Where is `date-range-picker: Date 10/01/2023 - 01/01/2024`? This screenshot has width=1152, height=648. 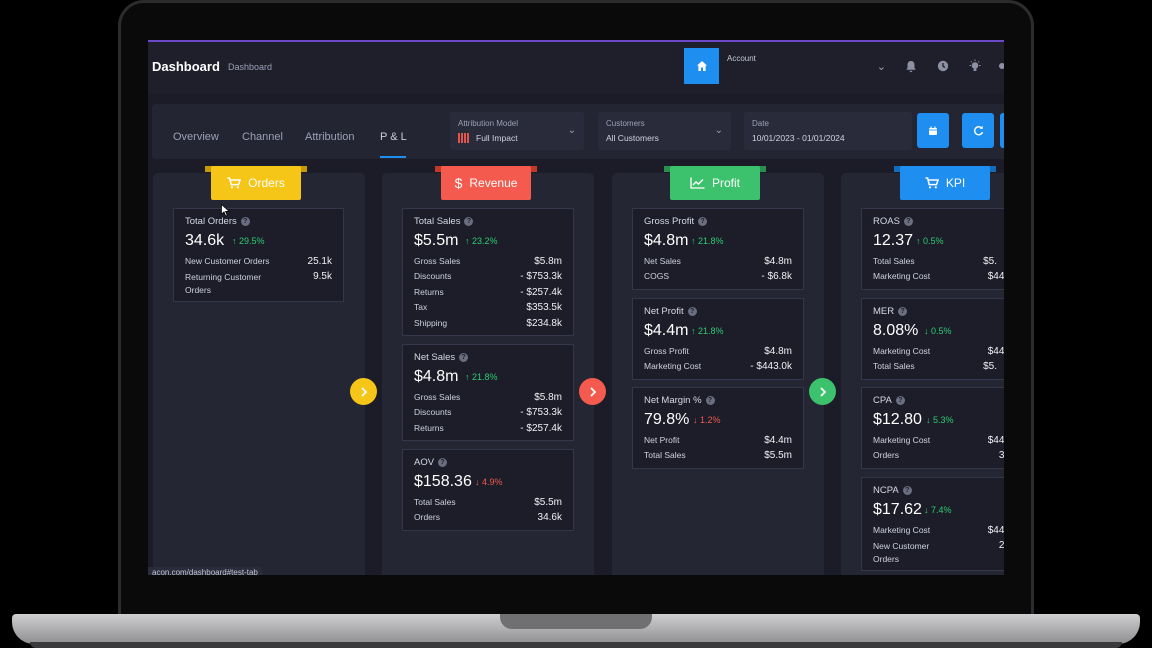 date-range-picker: Date 10/01/2023 - 01/01/2024 is located at coordinates (828, 131).